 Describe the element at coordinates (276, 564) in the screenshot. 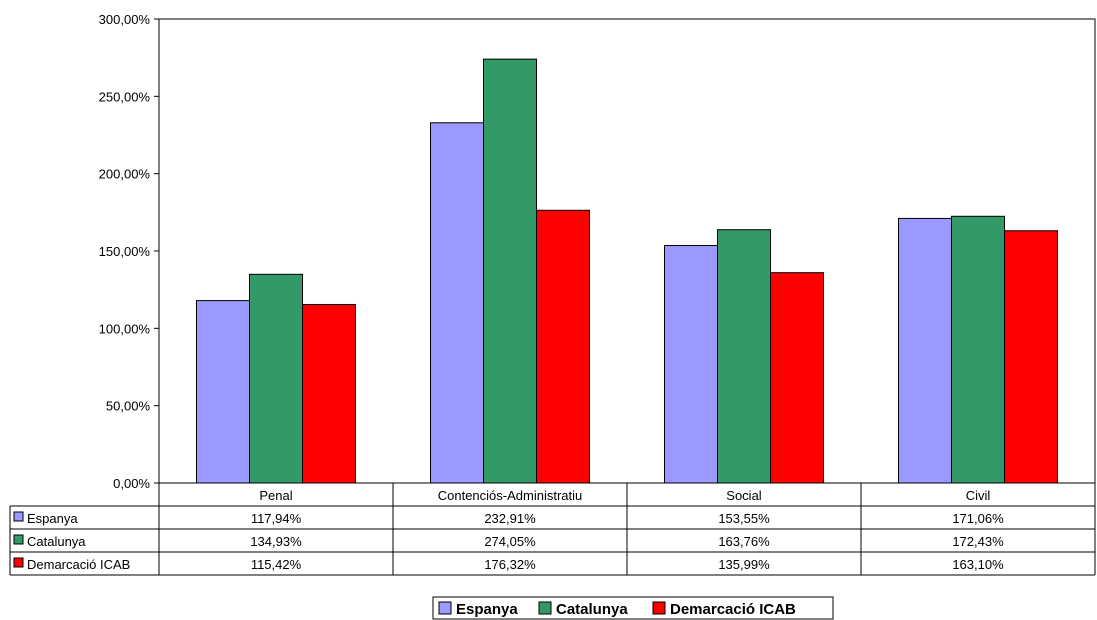

I see `table-value: 115,42%` at that location.